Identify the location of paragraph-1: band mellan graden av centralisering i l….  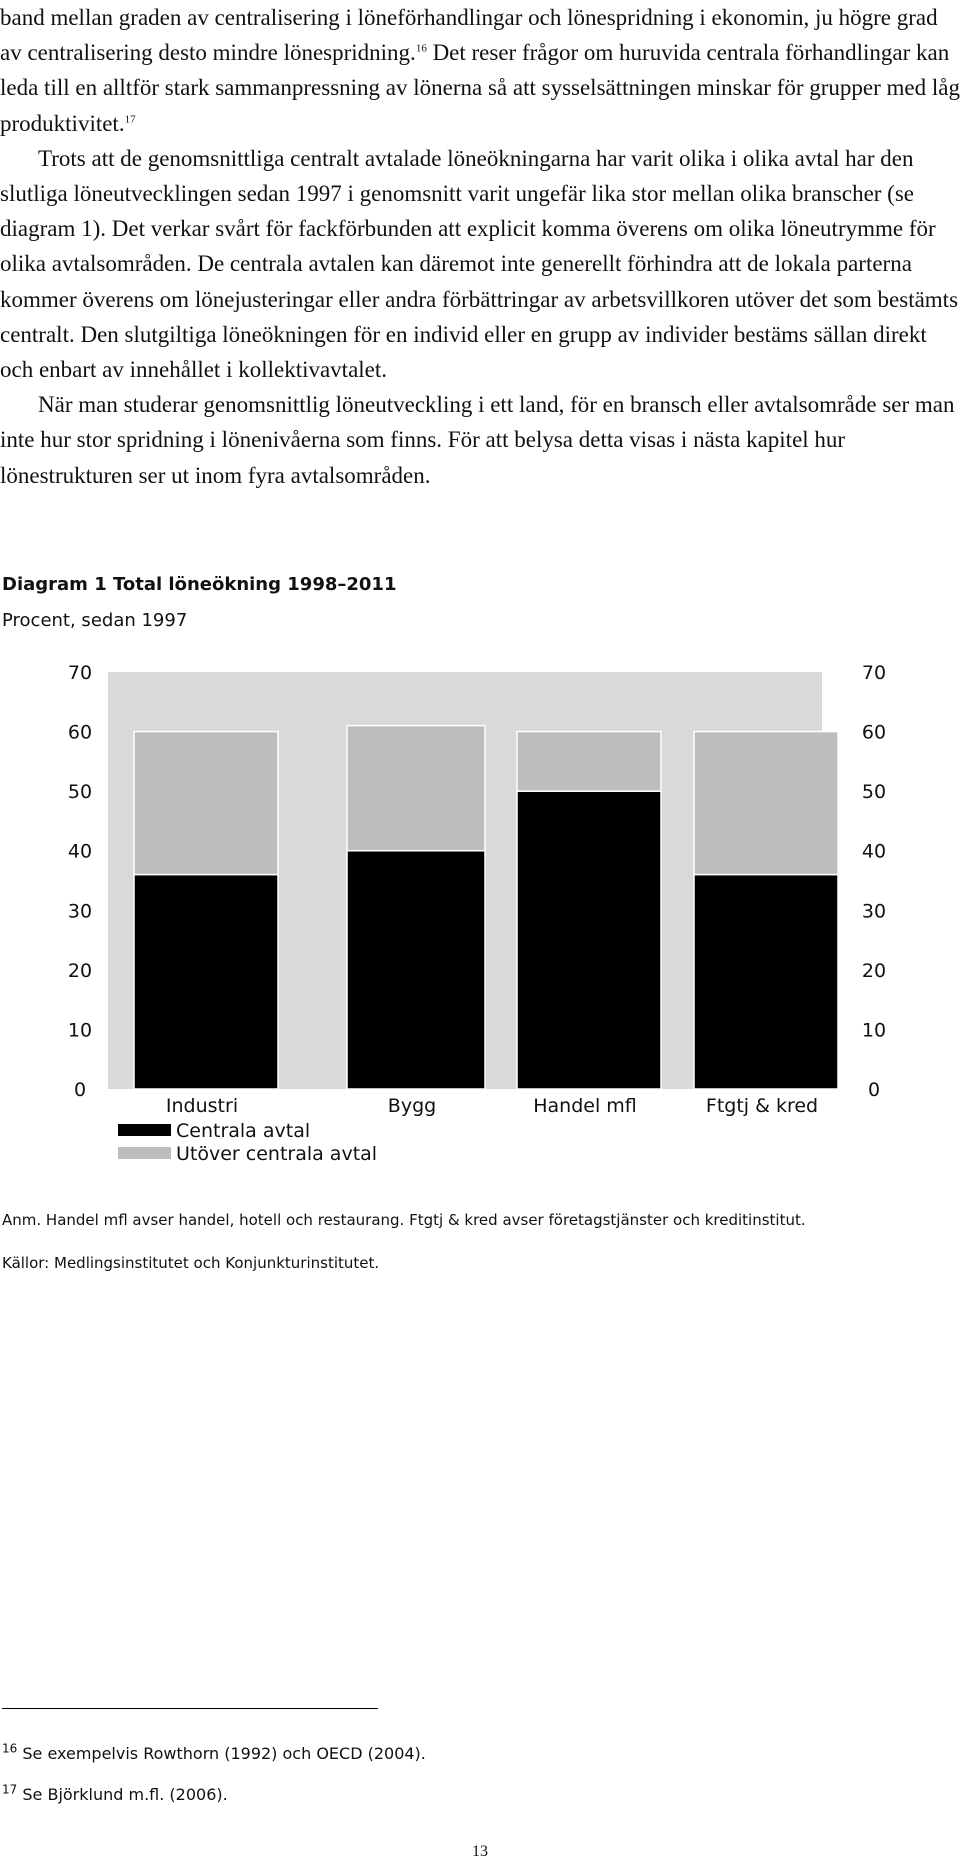
(480, 70).